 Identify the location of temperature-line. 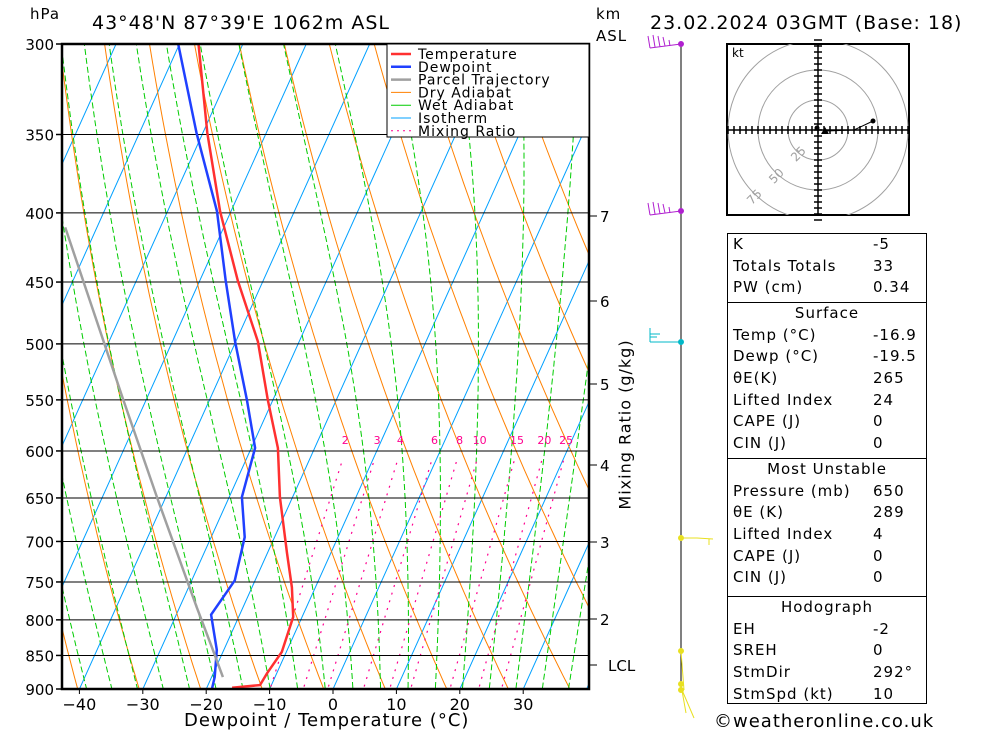
(246, 366).